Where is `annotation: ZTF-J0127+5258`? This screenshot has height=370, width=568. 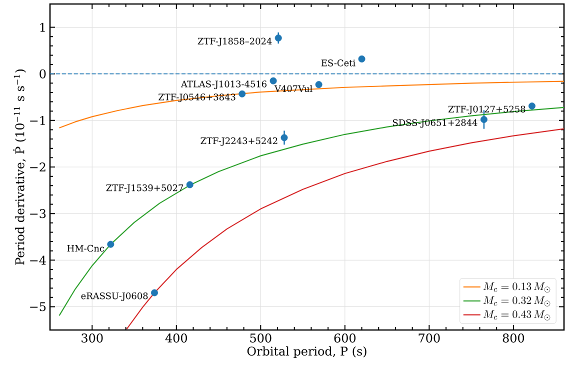 annotation: ZTF-J0127+5258 is located at coordinates (487, 110).